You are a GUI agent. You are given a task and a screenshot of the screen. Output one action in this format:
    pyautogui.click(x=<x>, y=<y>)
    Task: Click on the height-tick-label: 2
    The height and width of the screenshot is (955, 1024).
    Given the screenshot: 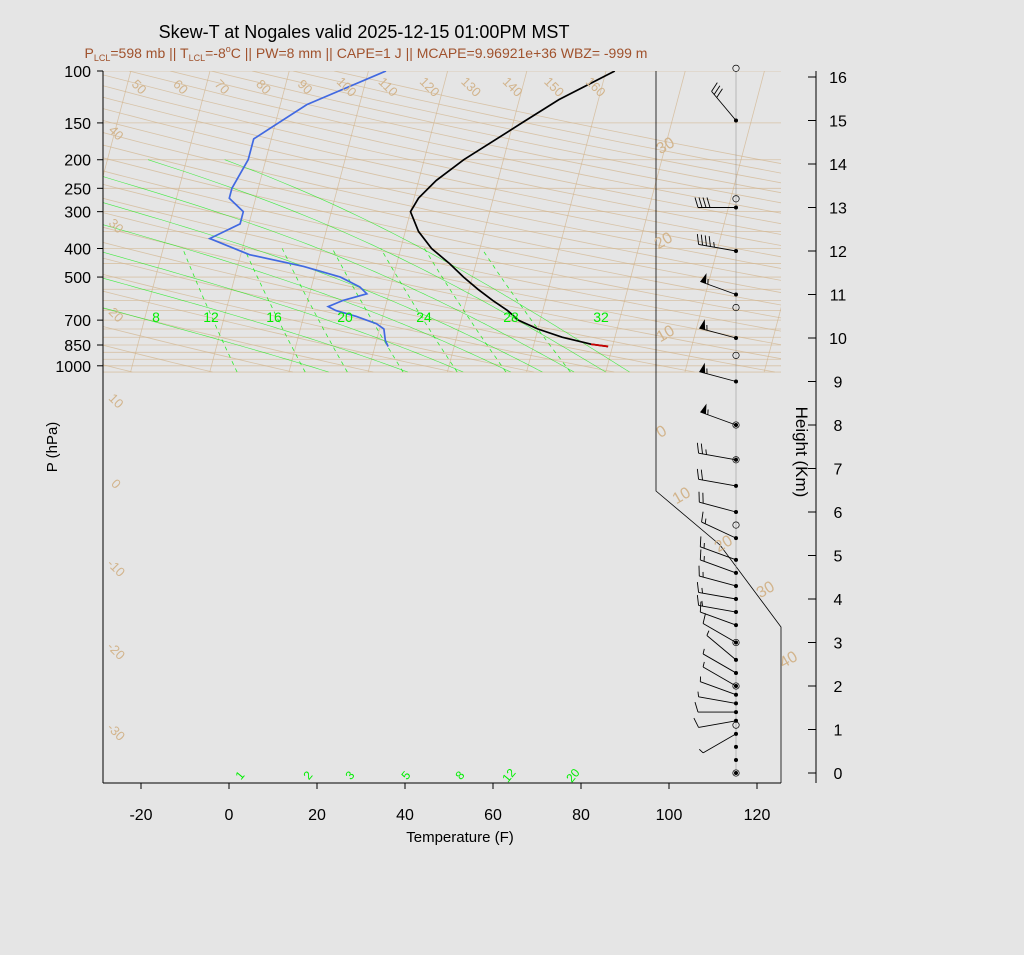 What is the action you would take?
    pyautogui.click(x=838, y=687)
    